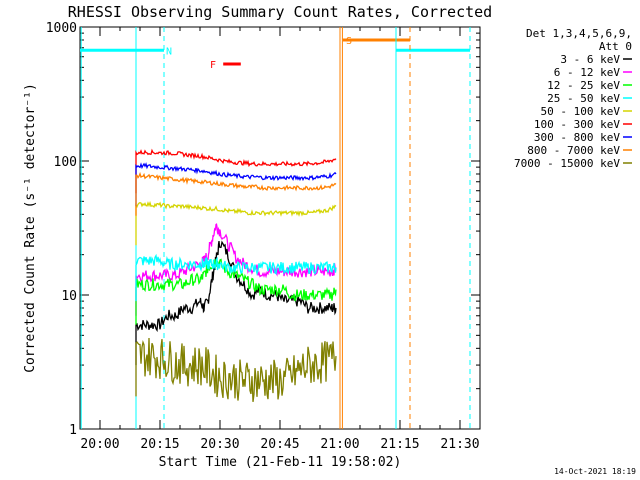 Image resolution: width=640 pixels, height=480 pixels. What do you see at coordinates (339, 444) in the screenshot?
I see `x-tick-label: 21:00` at bounding box center [339, 444].